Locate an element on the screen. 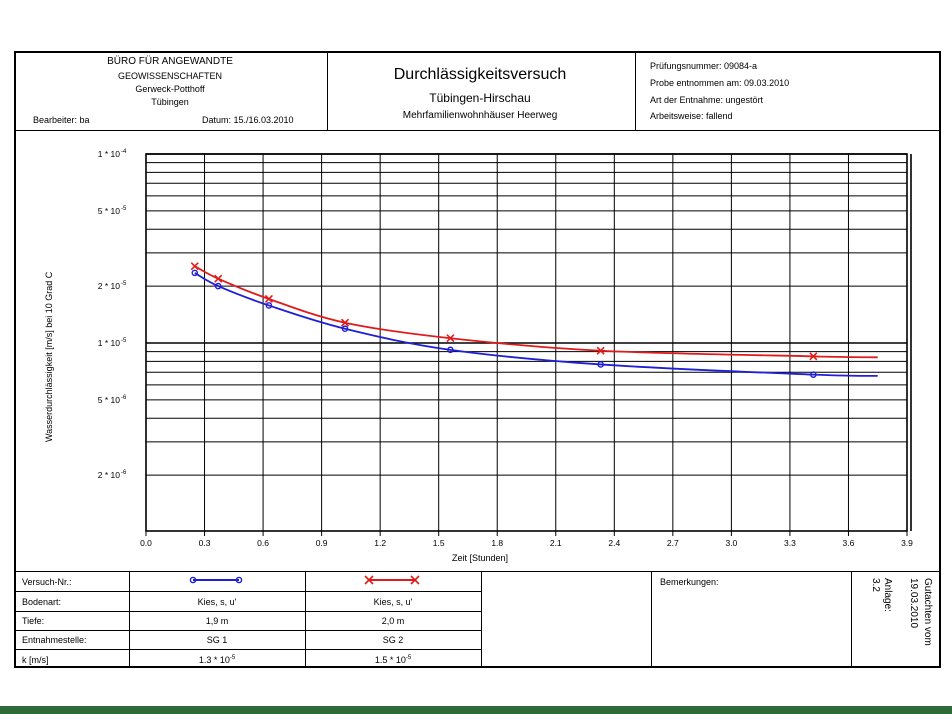  page-title: Durchlässigkeitsversuch is located at coordinates (480, 74).